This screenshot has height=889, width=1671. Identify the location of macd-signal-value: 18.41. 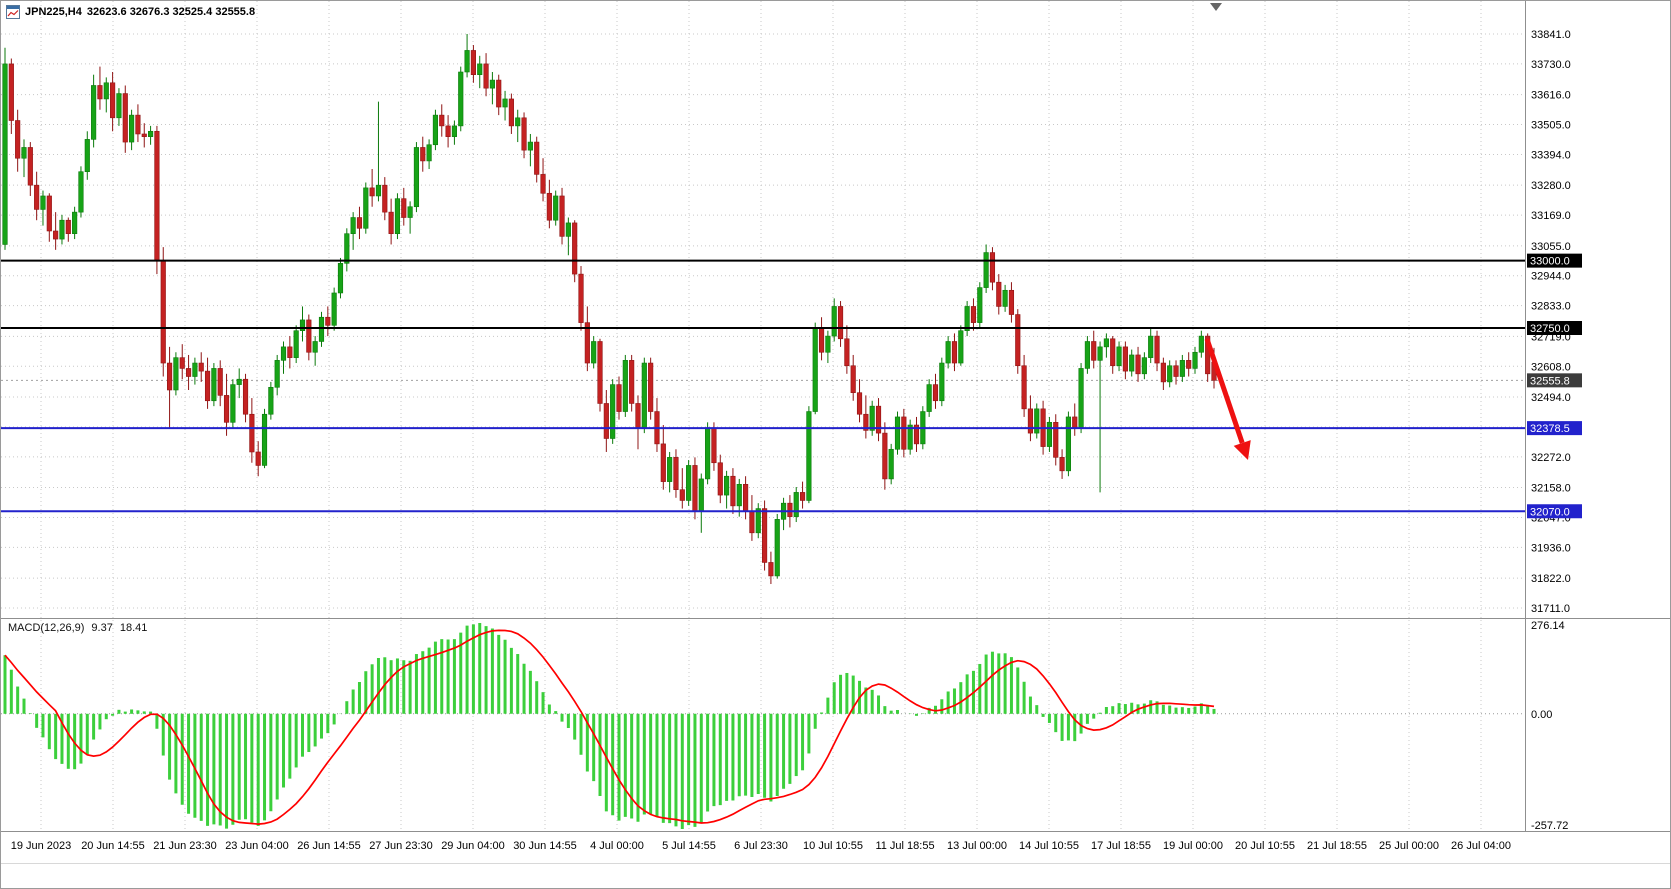
(133, 628).